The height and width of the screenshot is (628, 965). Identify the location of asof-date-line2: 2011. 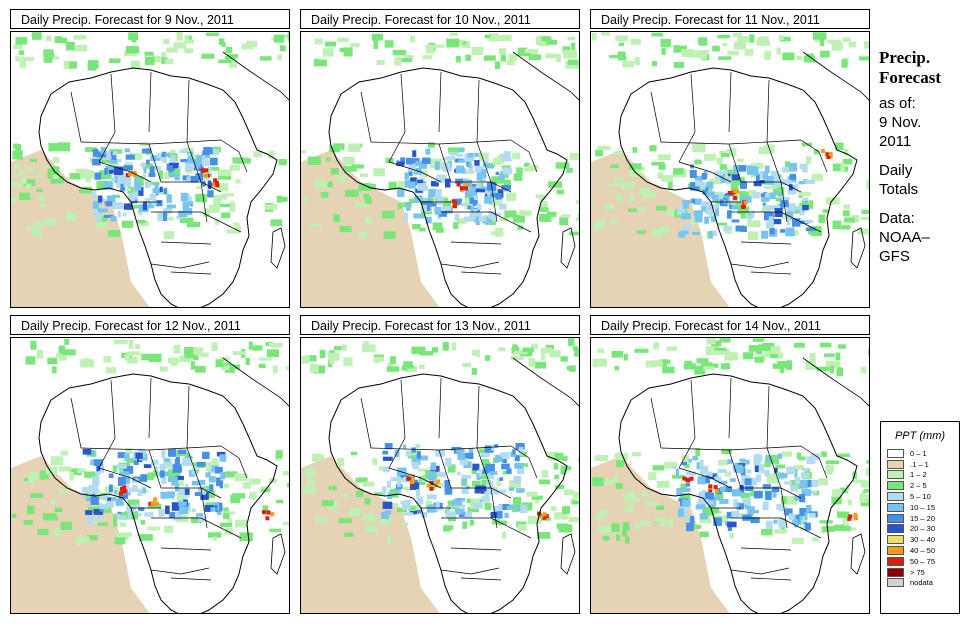
(895, 141).